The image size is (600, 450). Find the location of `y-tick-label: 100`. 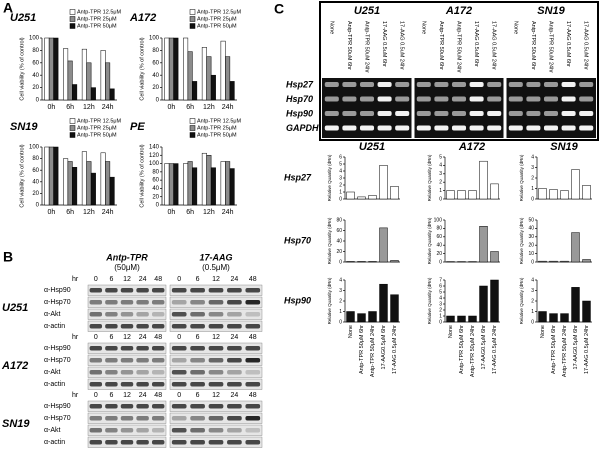

y-tick-label: 100 is located at coordinates (34, 148).